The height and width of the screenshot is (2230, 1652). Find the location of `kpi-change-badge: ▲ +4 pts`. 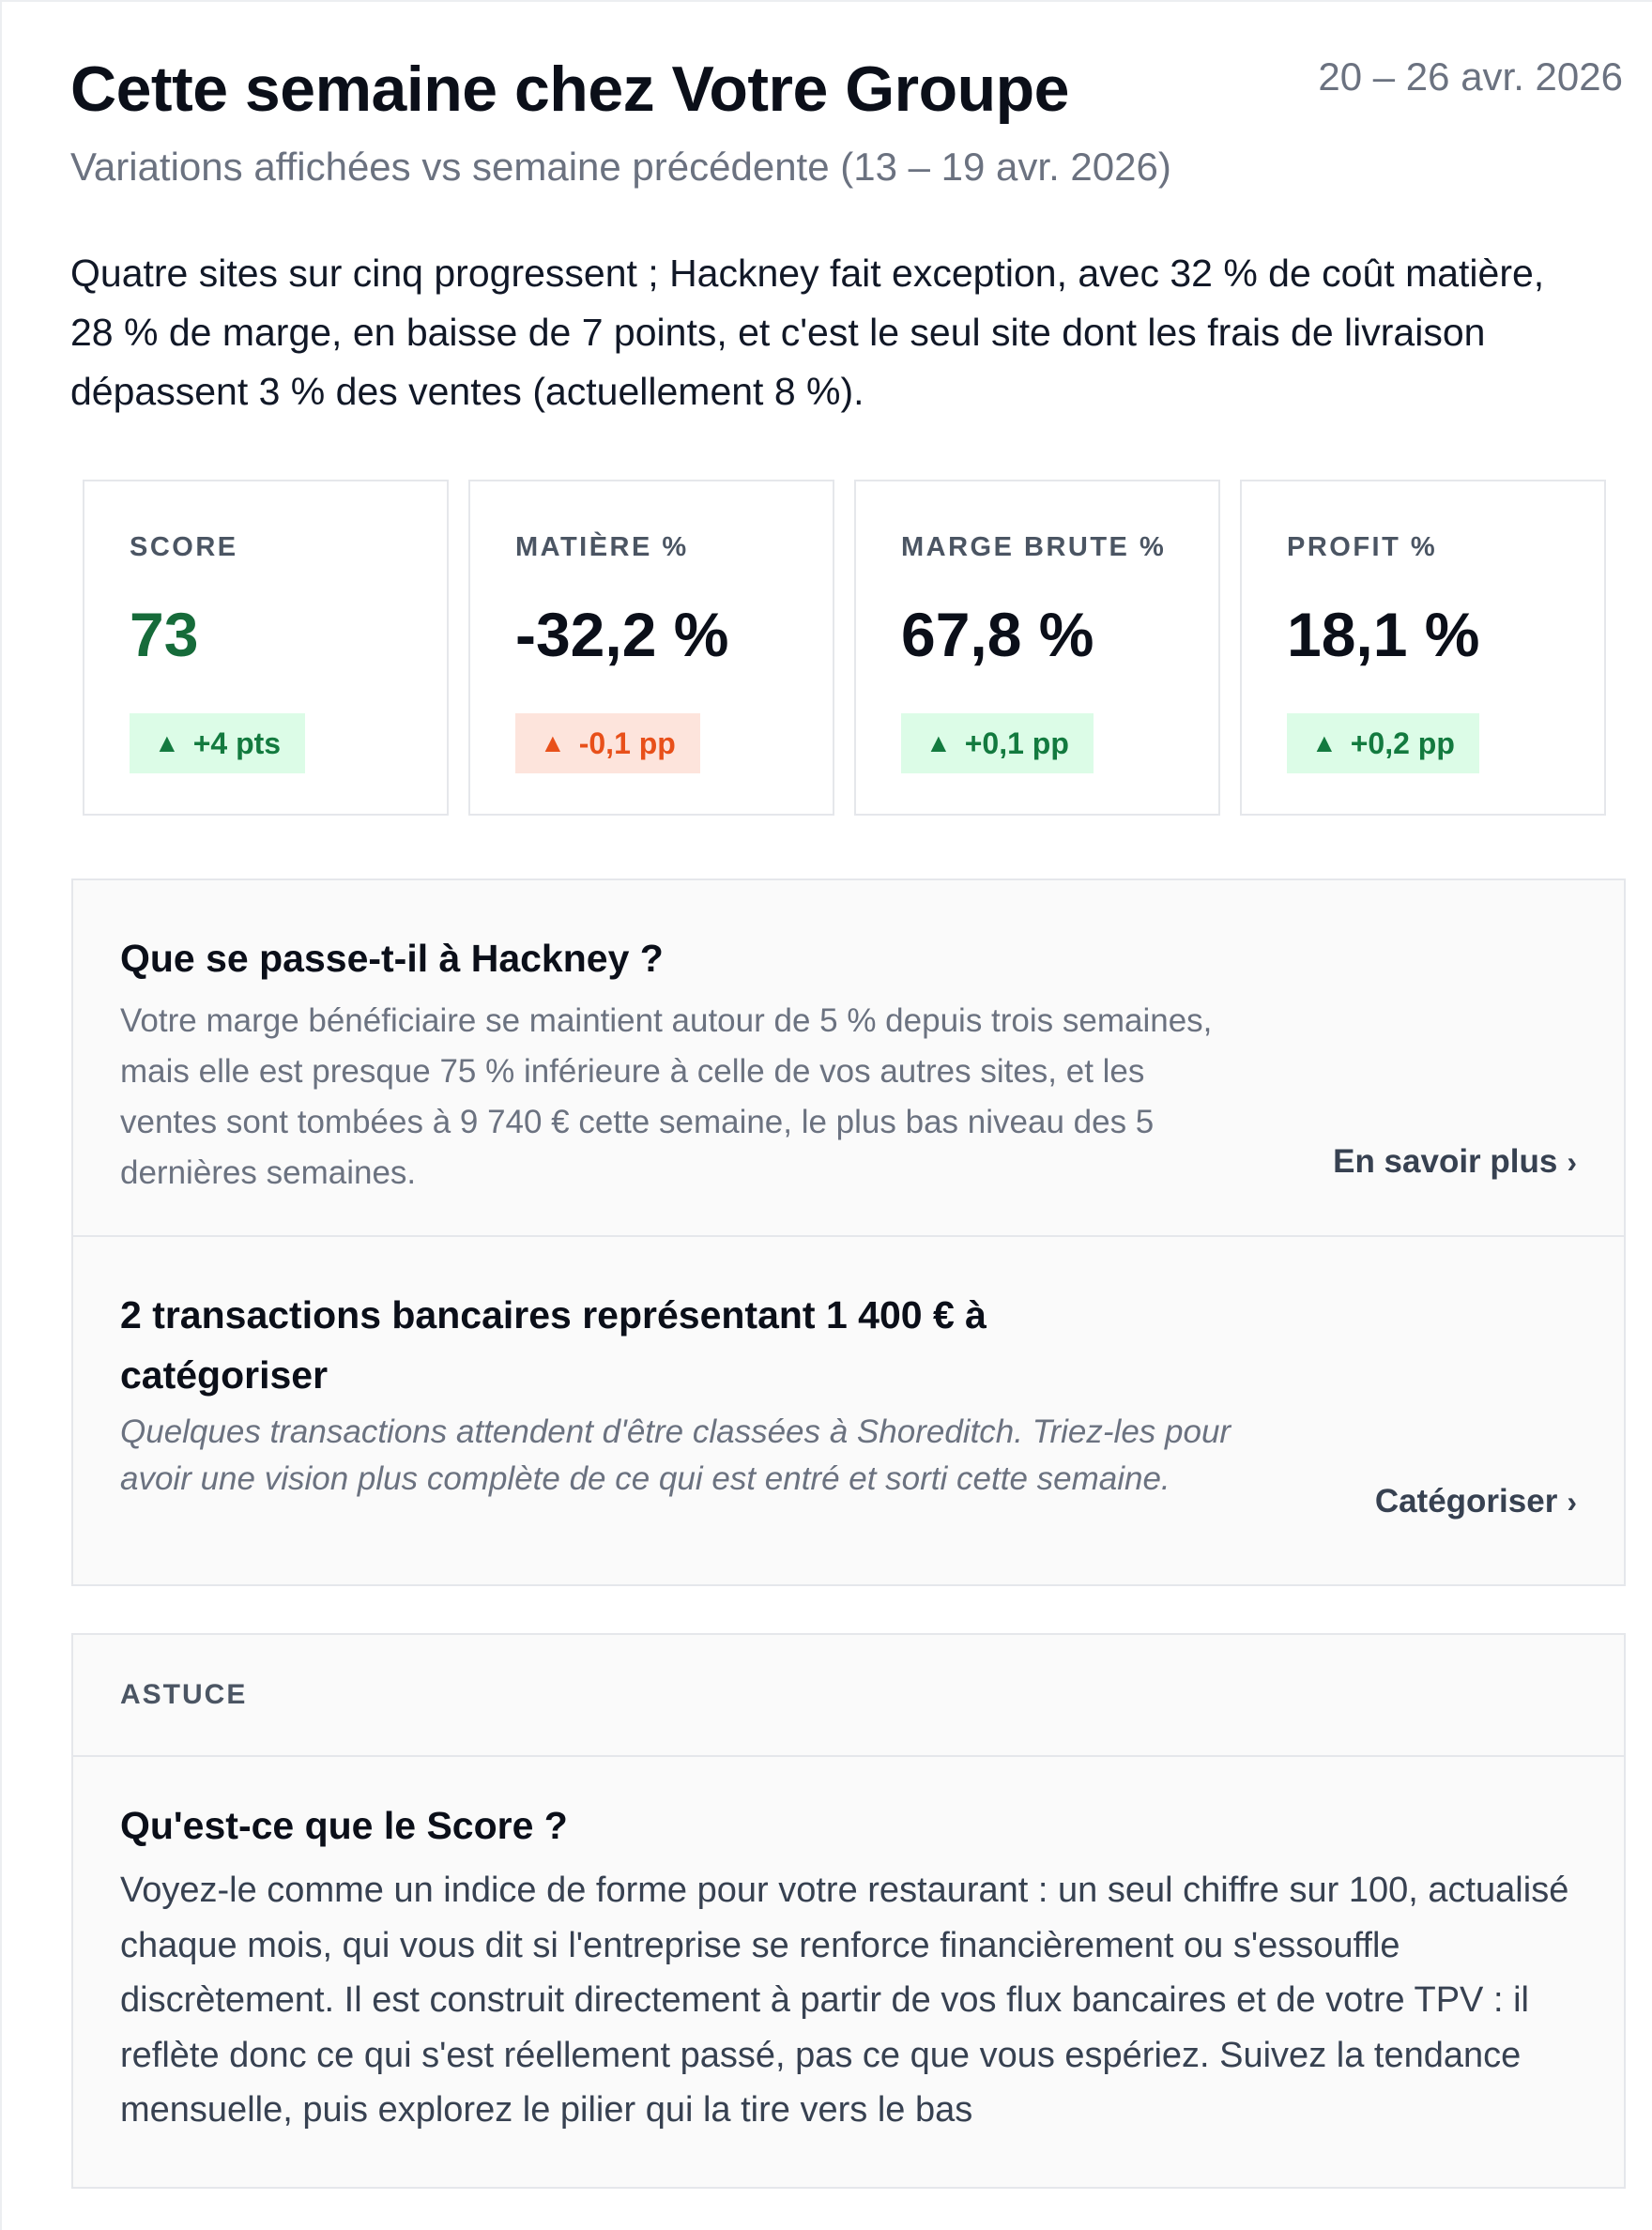

kpi-change-badge: ▲ +4 pts is located at coordinates (218, 743).